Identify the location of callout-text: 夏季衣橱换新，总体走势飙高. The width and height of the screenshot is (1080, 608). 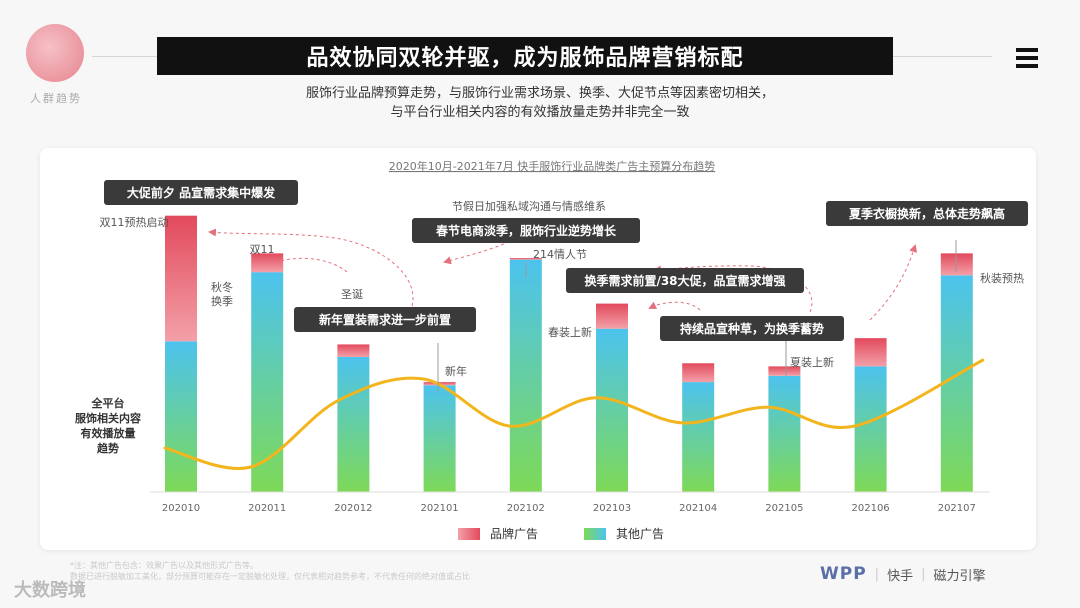
(927, 213).